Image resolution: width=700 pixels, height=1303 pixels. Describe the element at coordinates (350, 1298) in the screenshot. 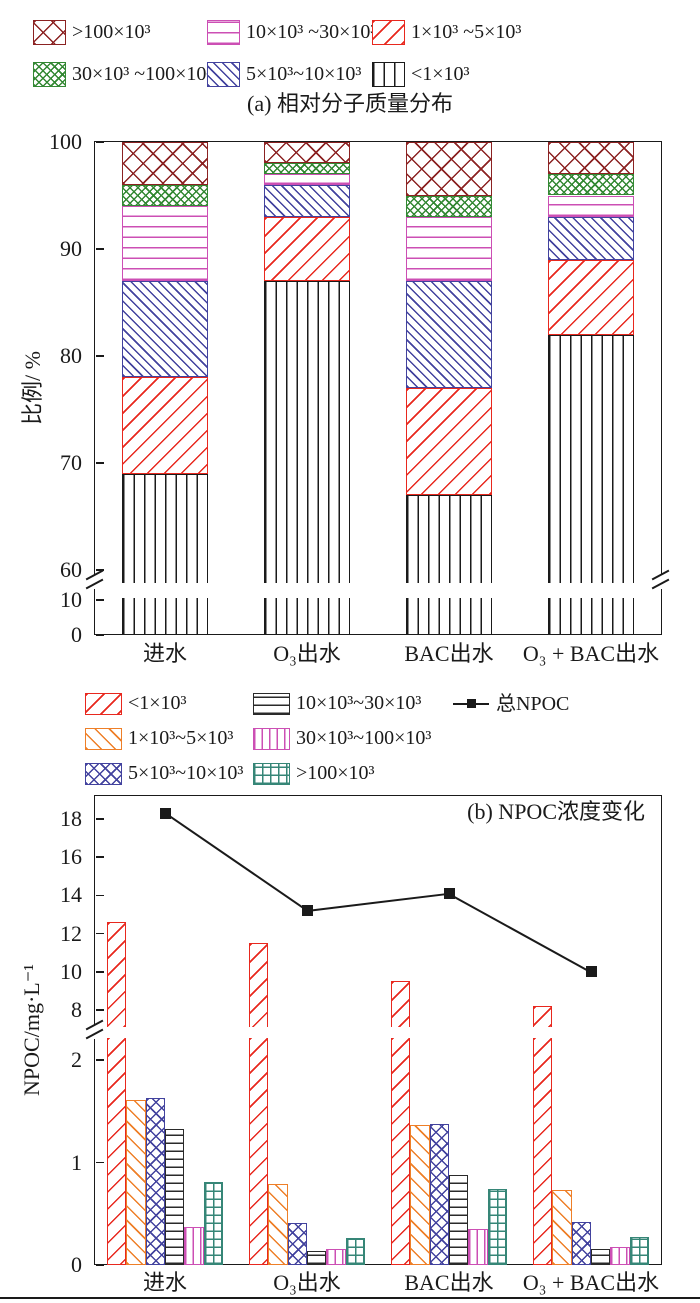

I see `bottom-rule` at that location.